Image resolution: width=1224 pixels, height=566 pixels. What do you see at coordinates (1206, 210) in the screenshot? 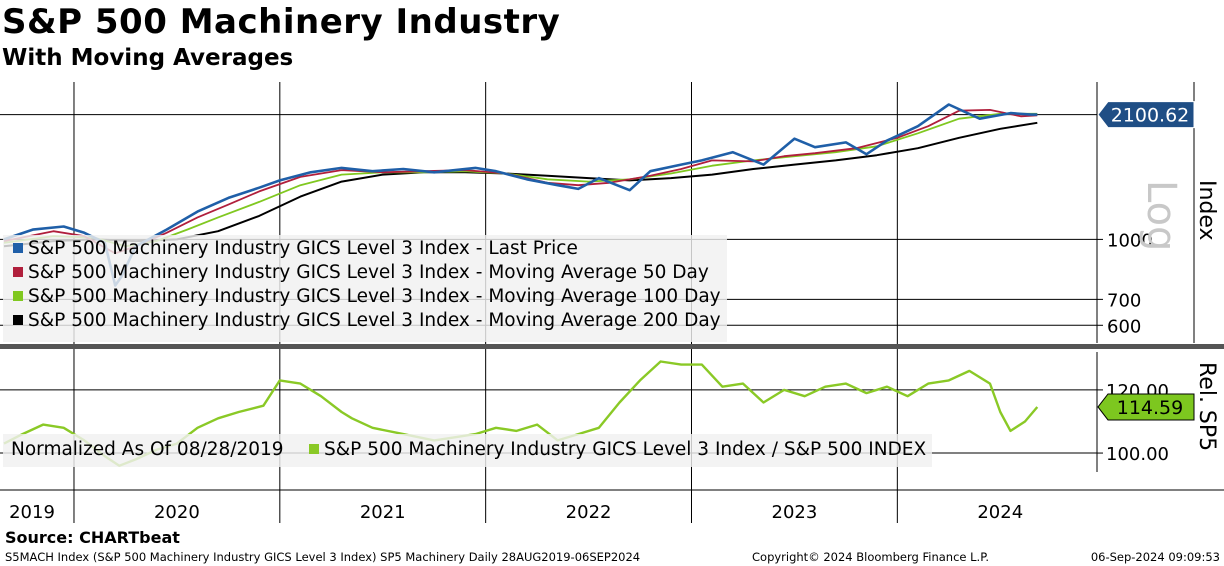
I see `top-axis-label: Index` at bounding box center [1206, 210].